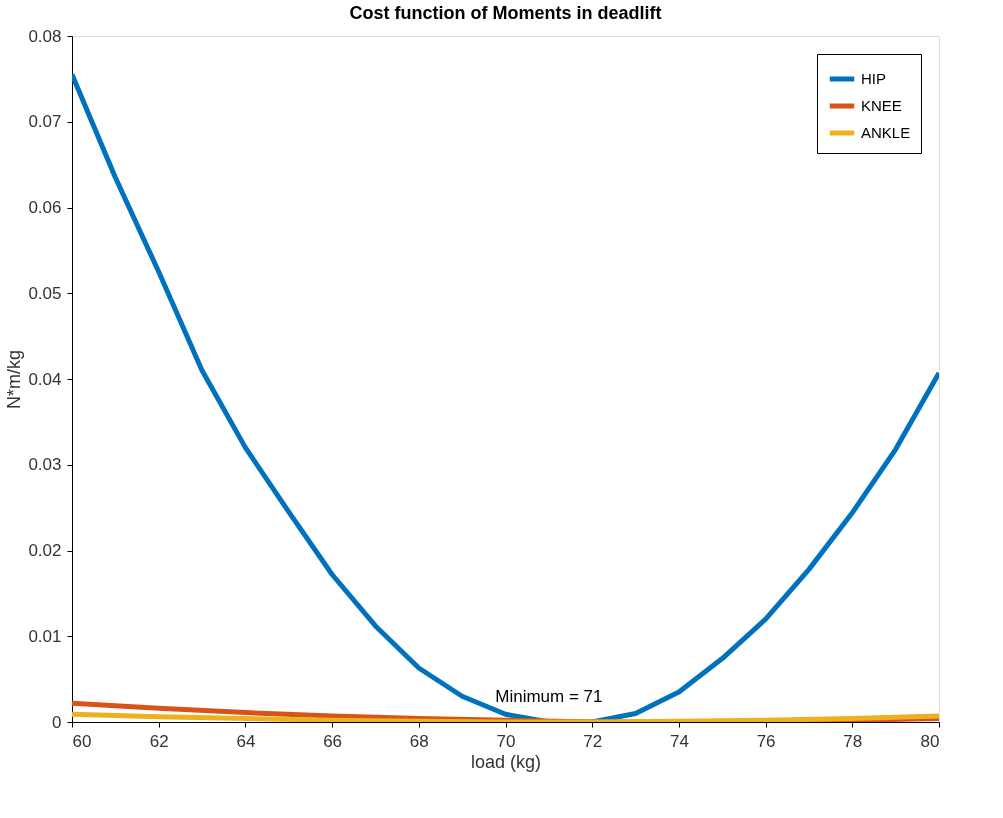  Describe the element at coordinates (679, 741) in the screenshot. I see `x-tick-label: 74` at that location.